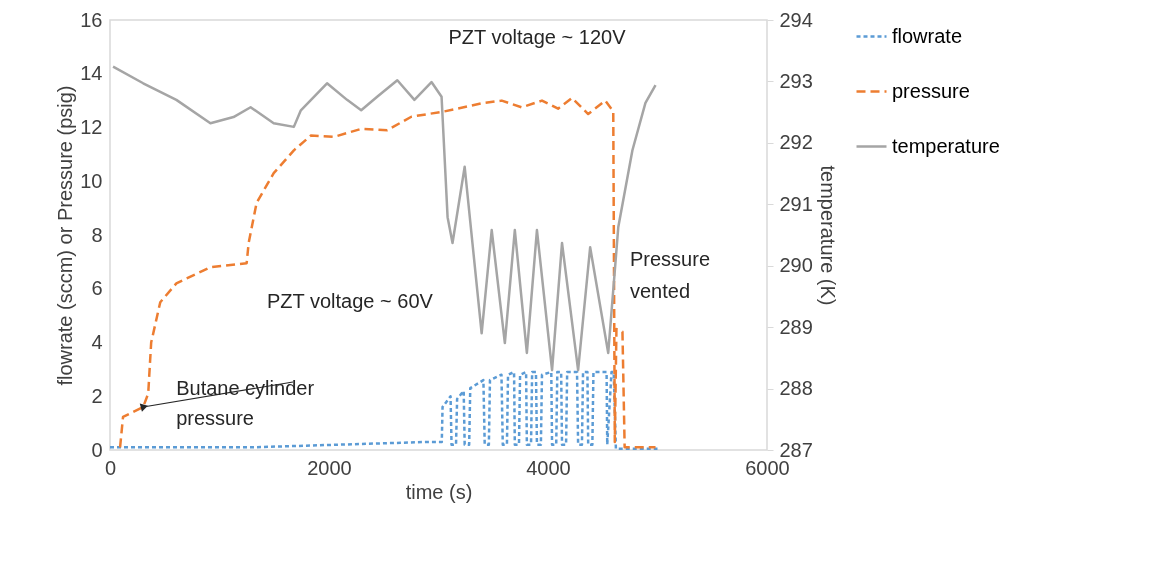  I want to click on y2-tick-label: 292, so click(796, 142).